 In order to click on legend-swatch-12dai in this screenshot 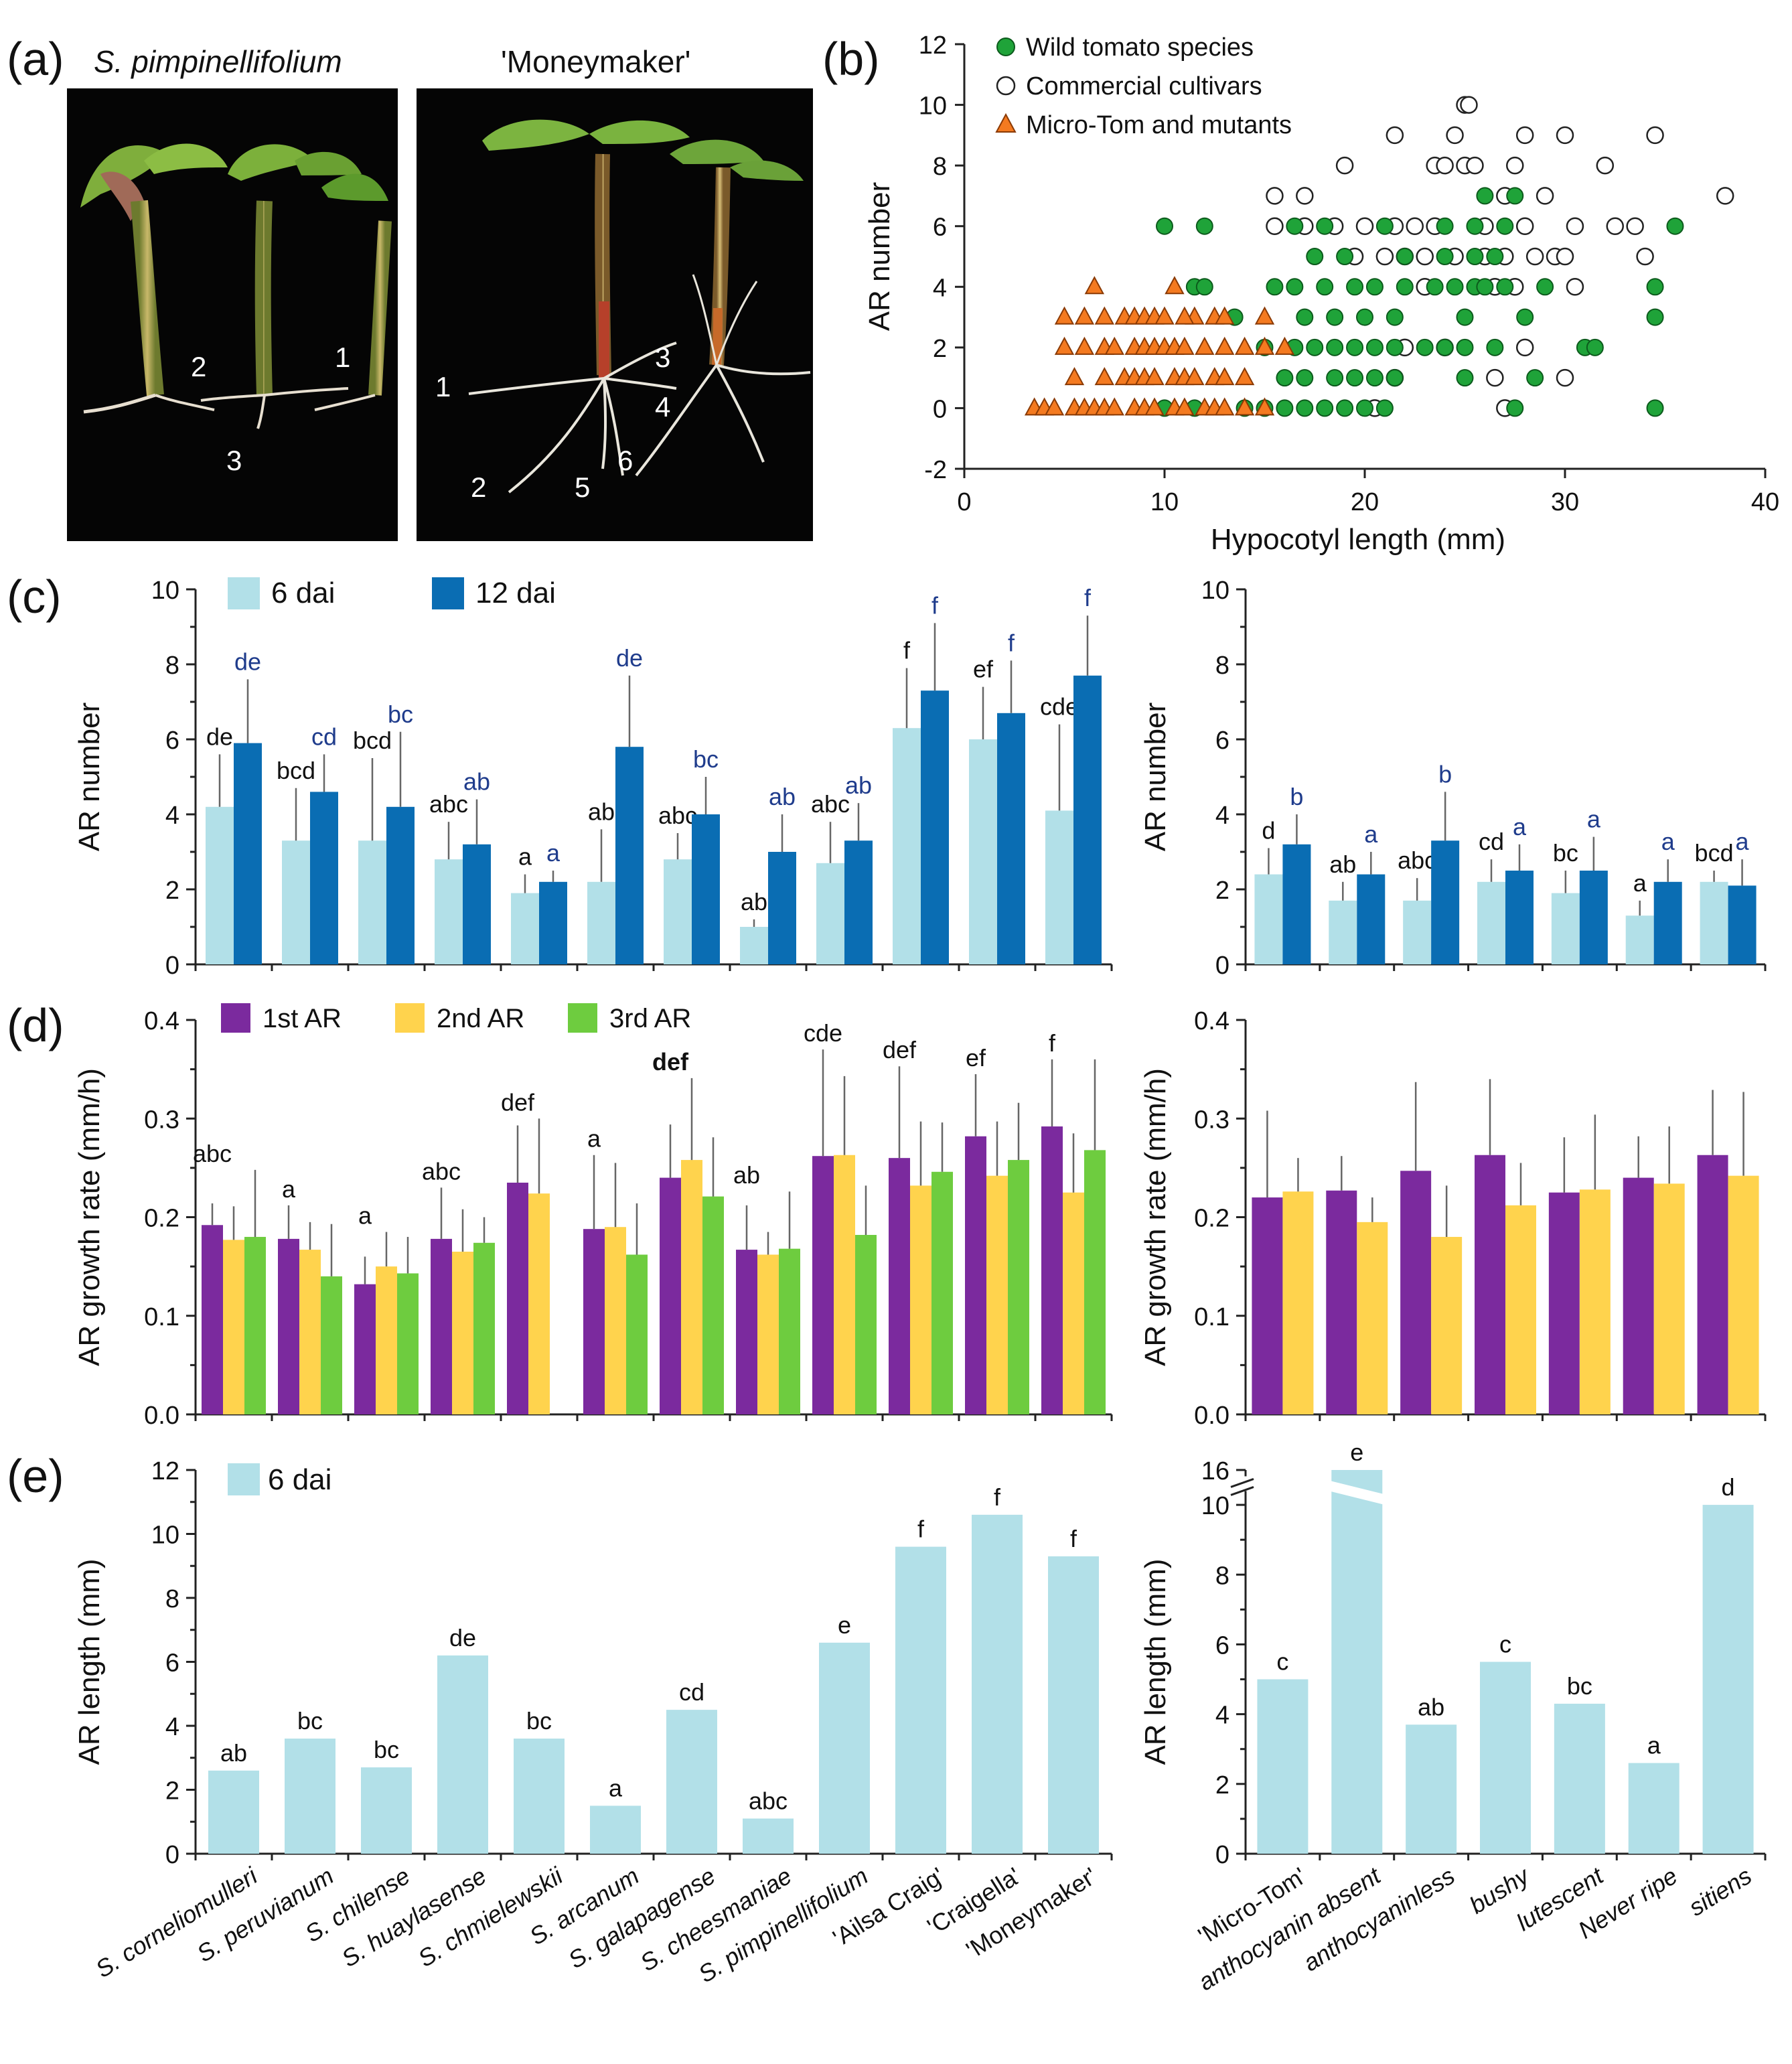, I will do `click(448, 593)`.